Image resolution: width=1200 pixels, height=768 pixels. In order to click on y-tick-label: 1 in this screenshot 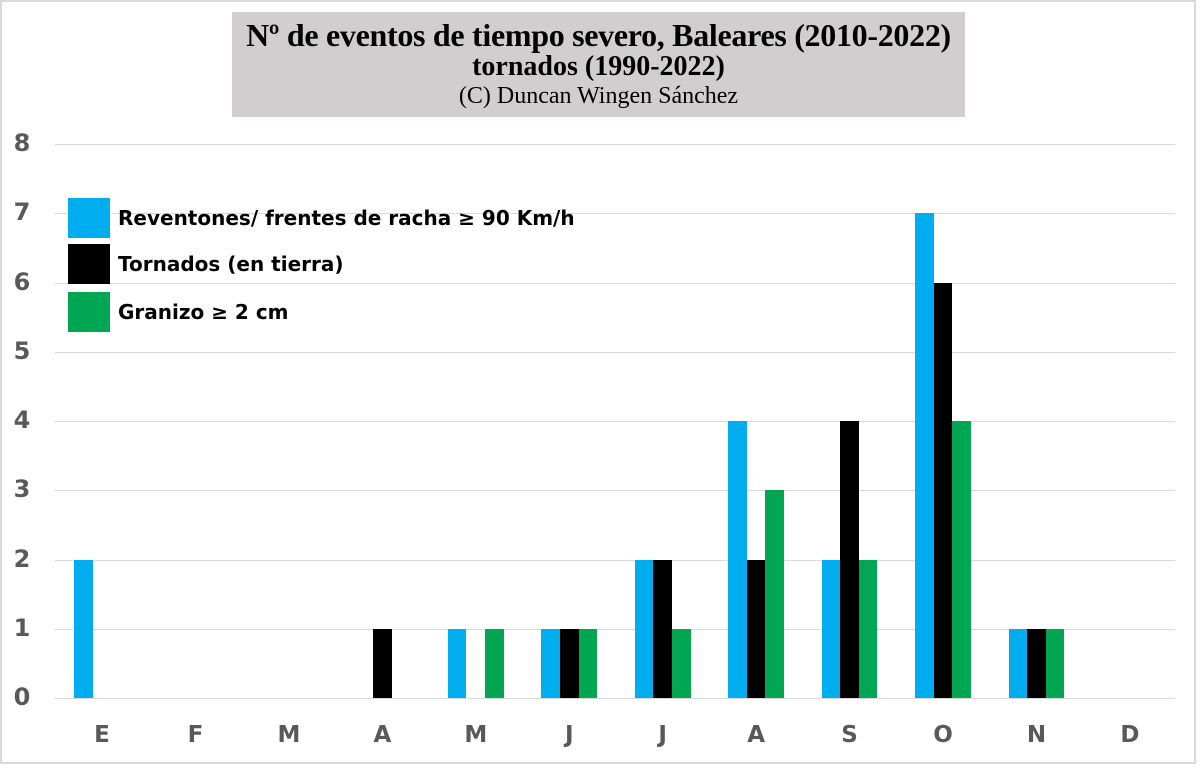, I will do `click(22, 627)`.